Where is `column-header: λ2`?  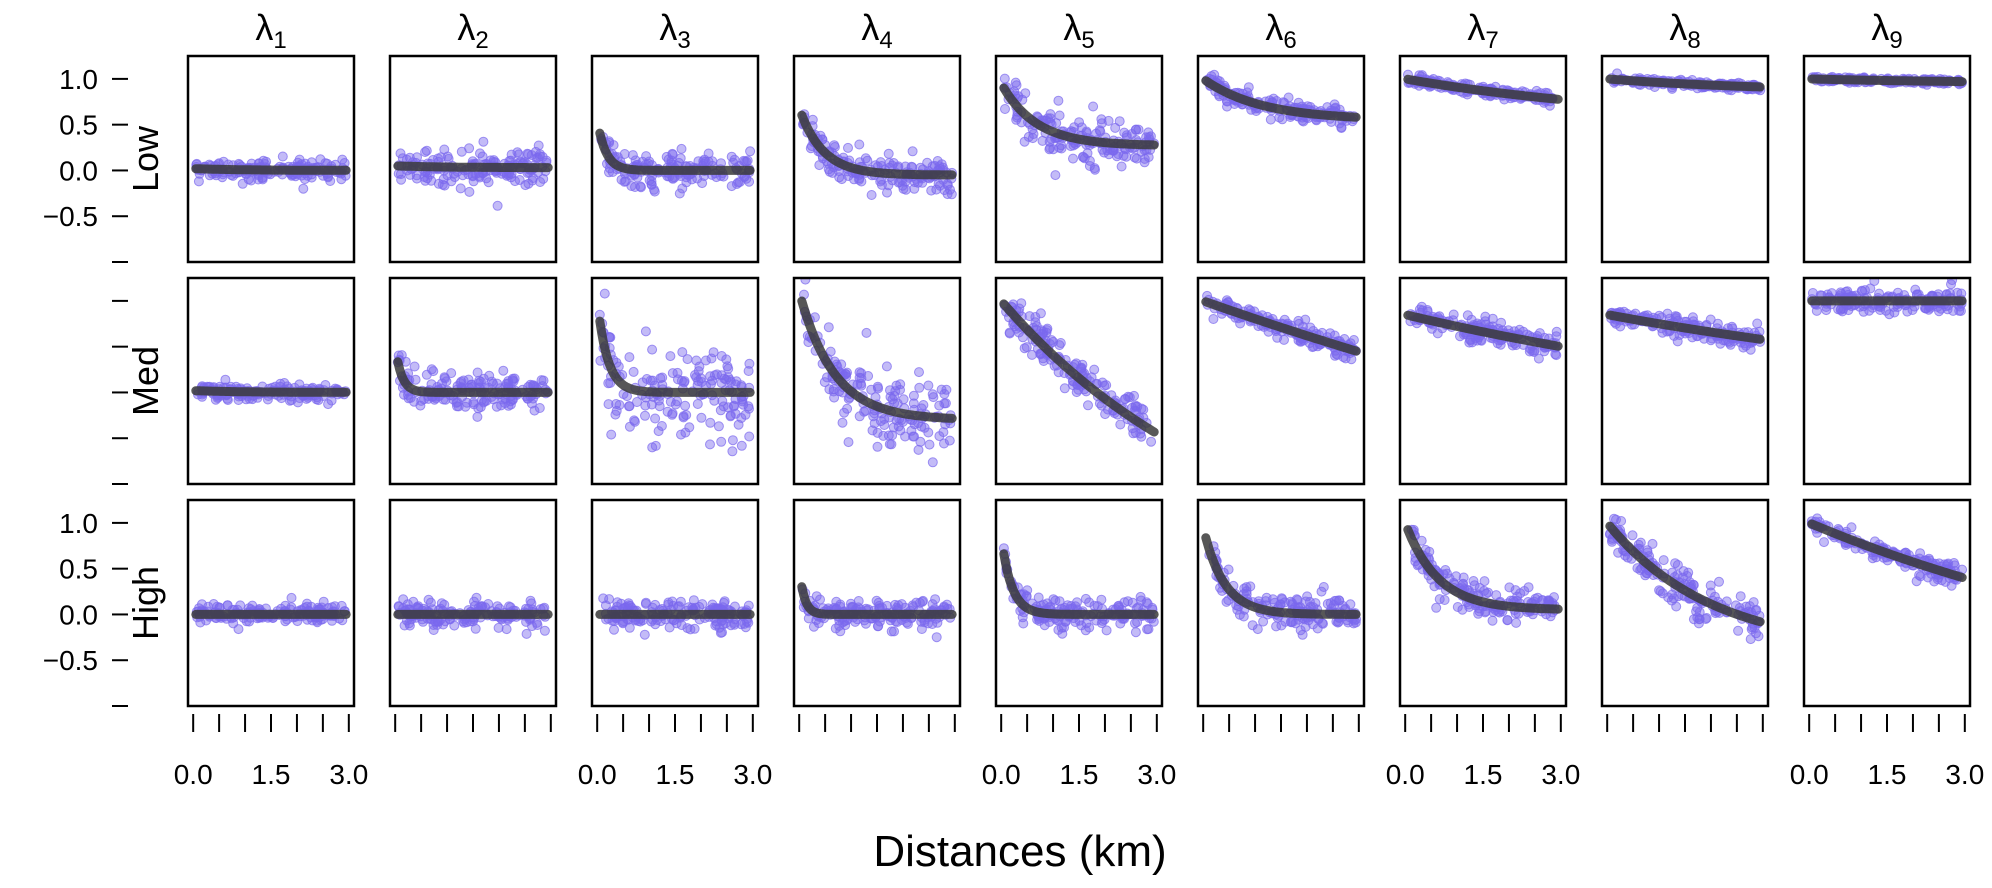 column-header: λ2 is located at coordinates (472, 30).